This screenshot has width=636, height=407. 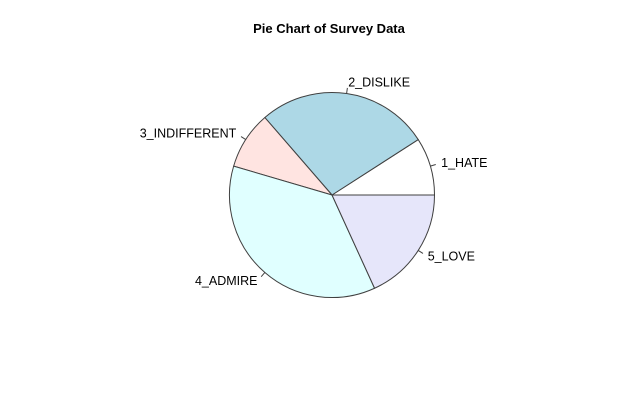 What do you see at coordinates (433, 165) in the screenshot?
I see `label-tick-1-hate` at bounding box center [433, 165].